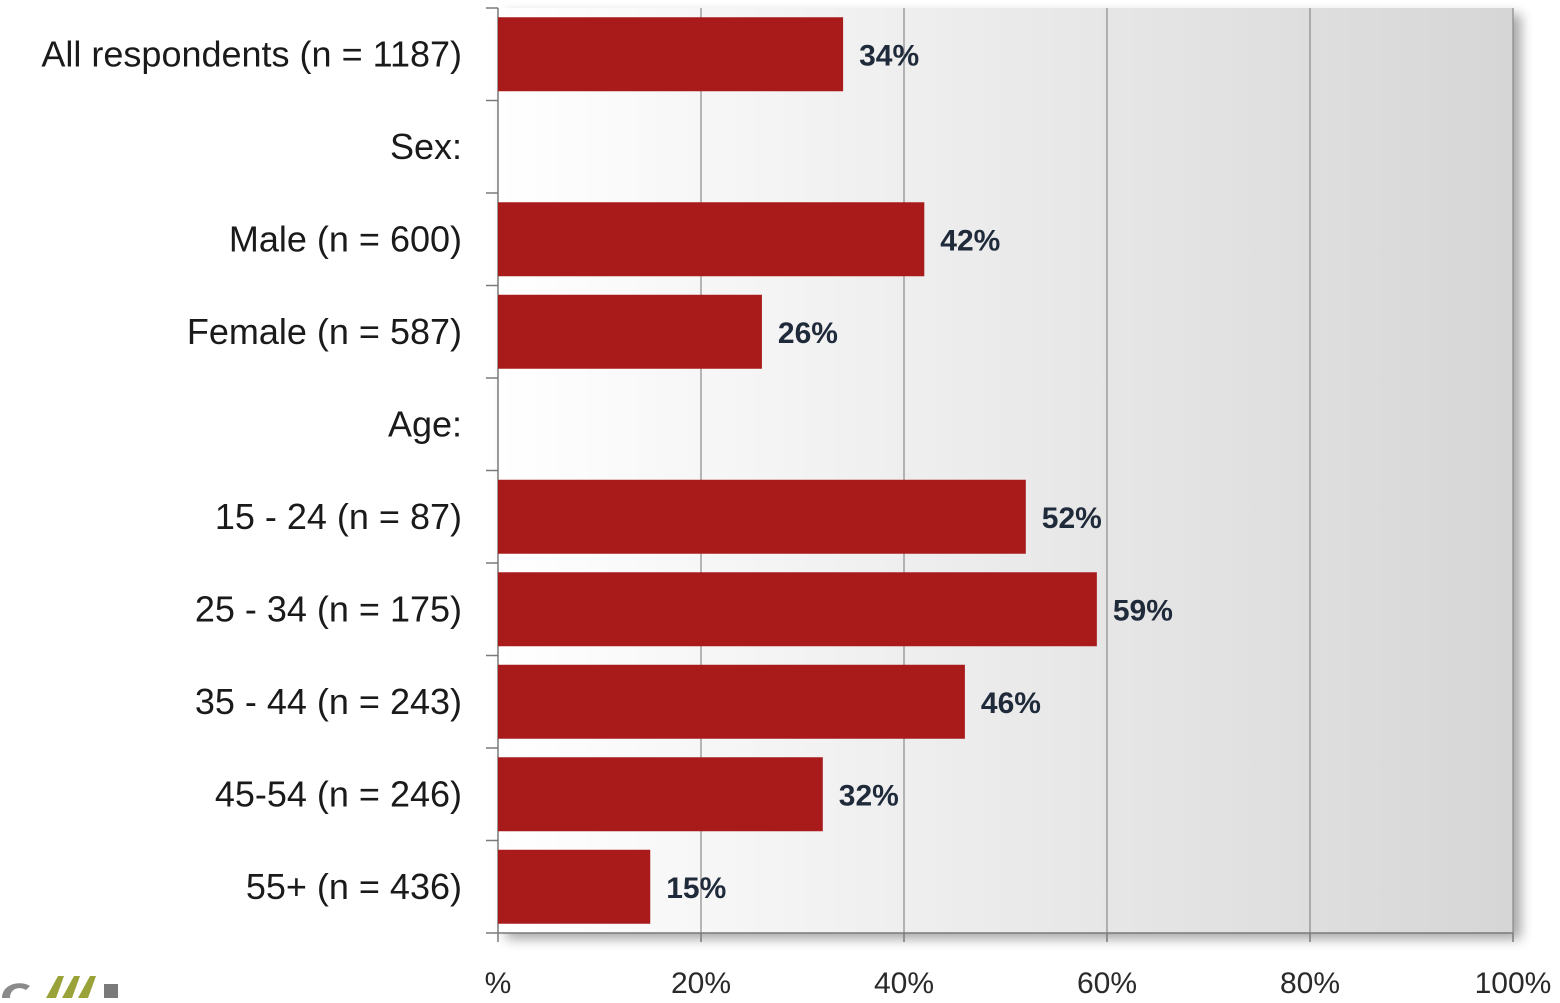  I want to click on logo-mark-icon, so click(60, 987).